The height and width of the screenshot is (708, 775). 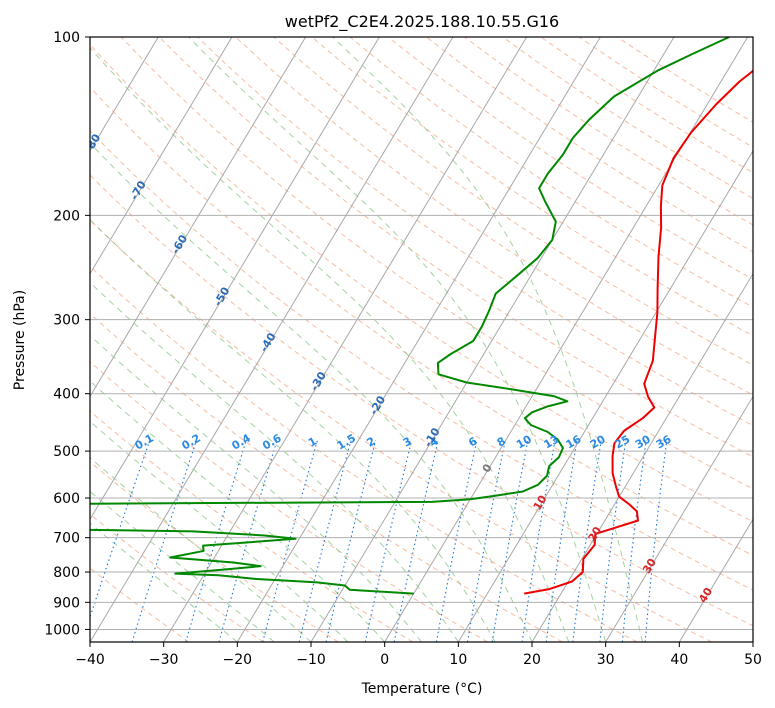 What do you see at coordinates (458, 660) in the screenshot?
I see `x-tick-label: 10` at bounding box center [458, 660].